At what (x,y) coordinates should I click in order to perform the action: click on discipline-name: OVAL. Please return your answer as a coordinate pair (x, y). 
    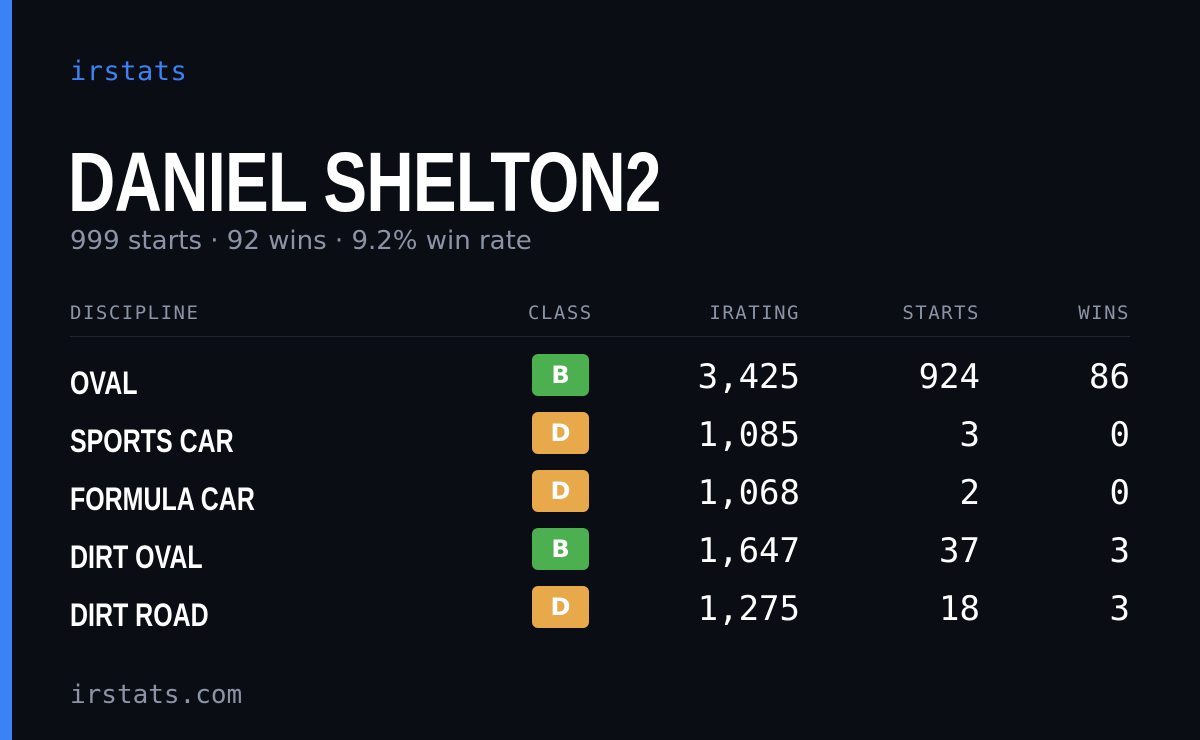
    Looking at the image, I should click on (104, 383).